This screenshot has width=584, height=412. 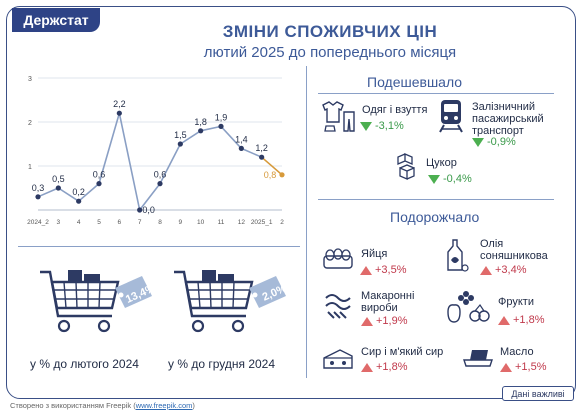 What do you see at coordinates (516, 302) in the screenshot?
I see `item-label-fruit: Фрукти` at bounding box center [516, 302].